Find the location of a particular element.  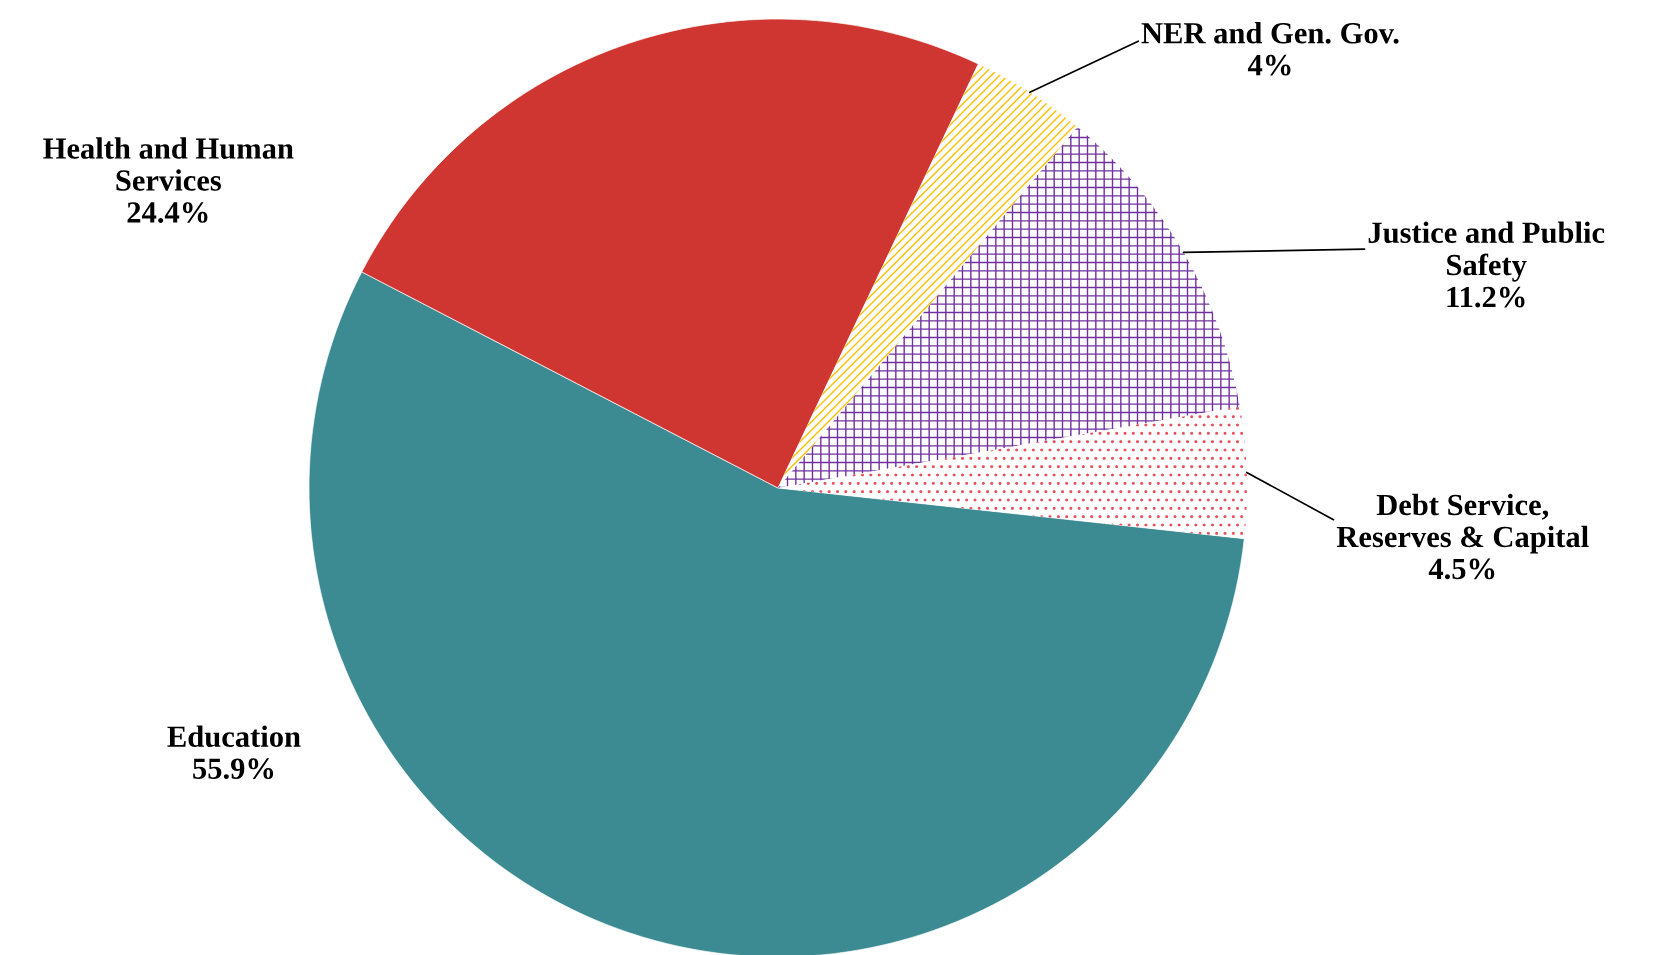

slice-label: Justice and Public Safety is located at coordinates (1486, 251).